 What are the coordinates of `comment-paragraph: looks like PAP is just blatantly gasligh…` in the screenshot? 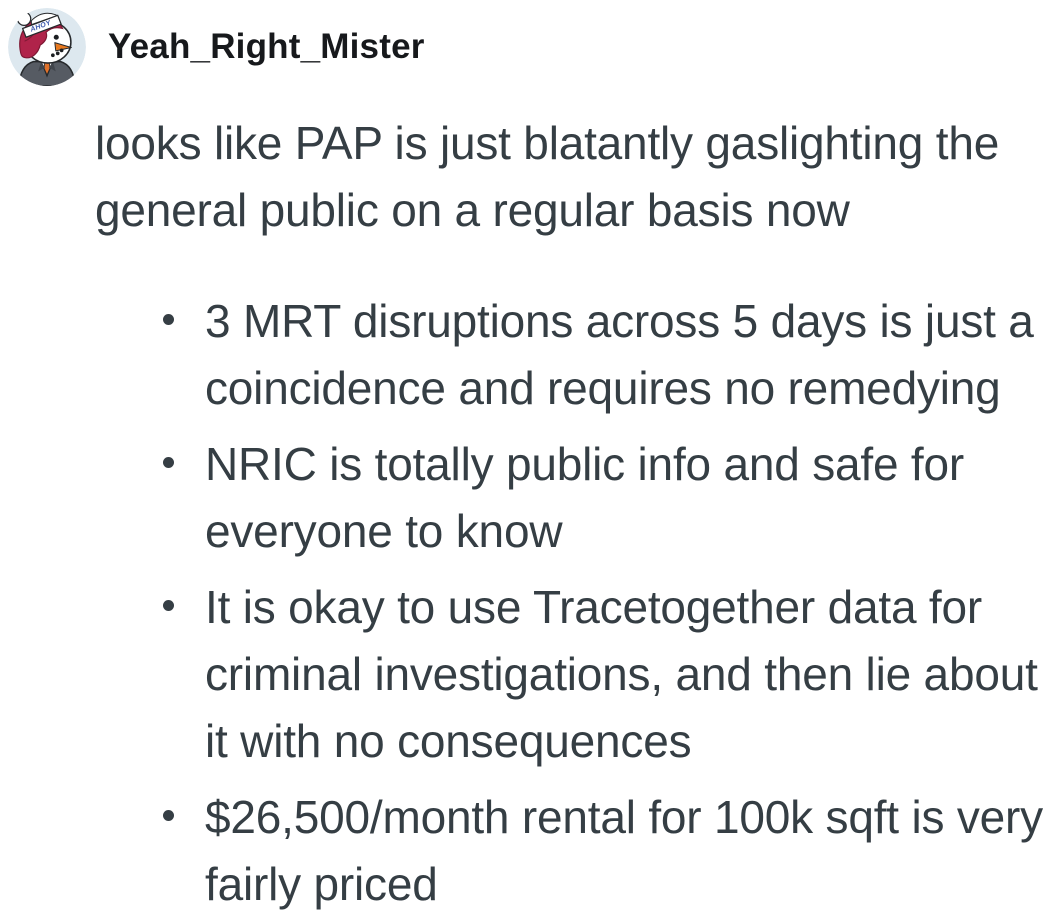 It's located at (547, 176).